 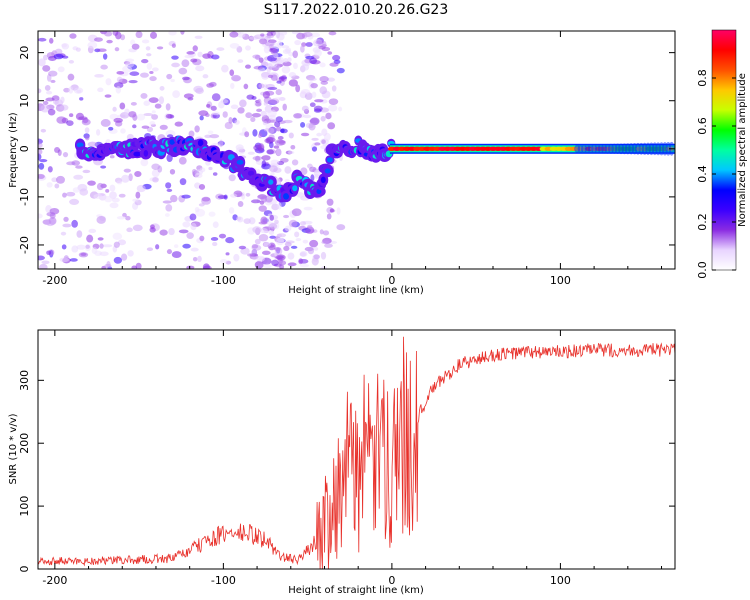 I want to click on snr-ylabel: SNR (10 * v/v), so click(x=13, y=448).